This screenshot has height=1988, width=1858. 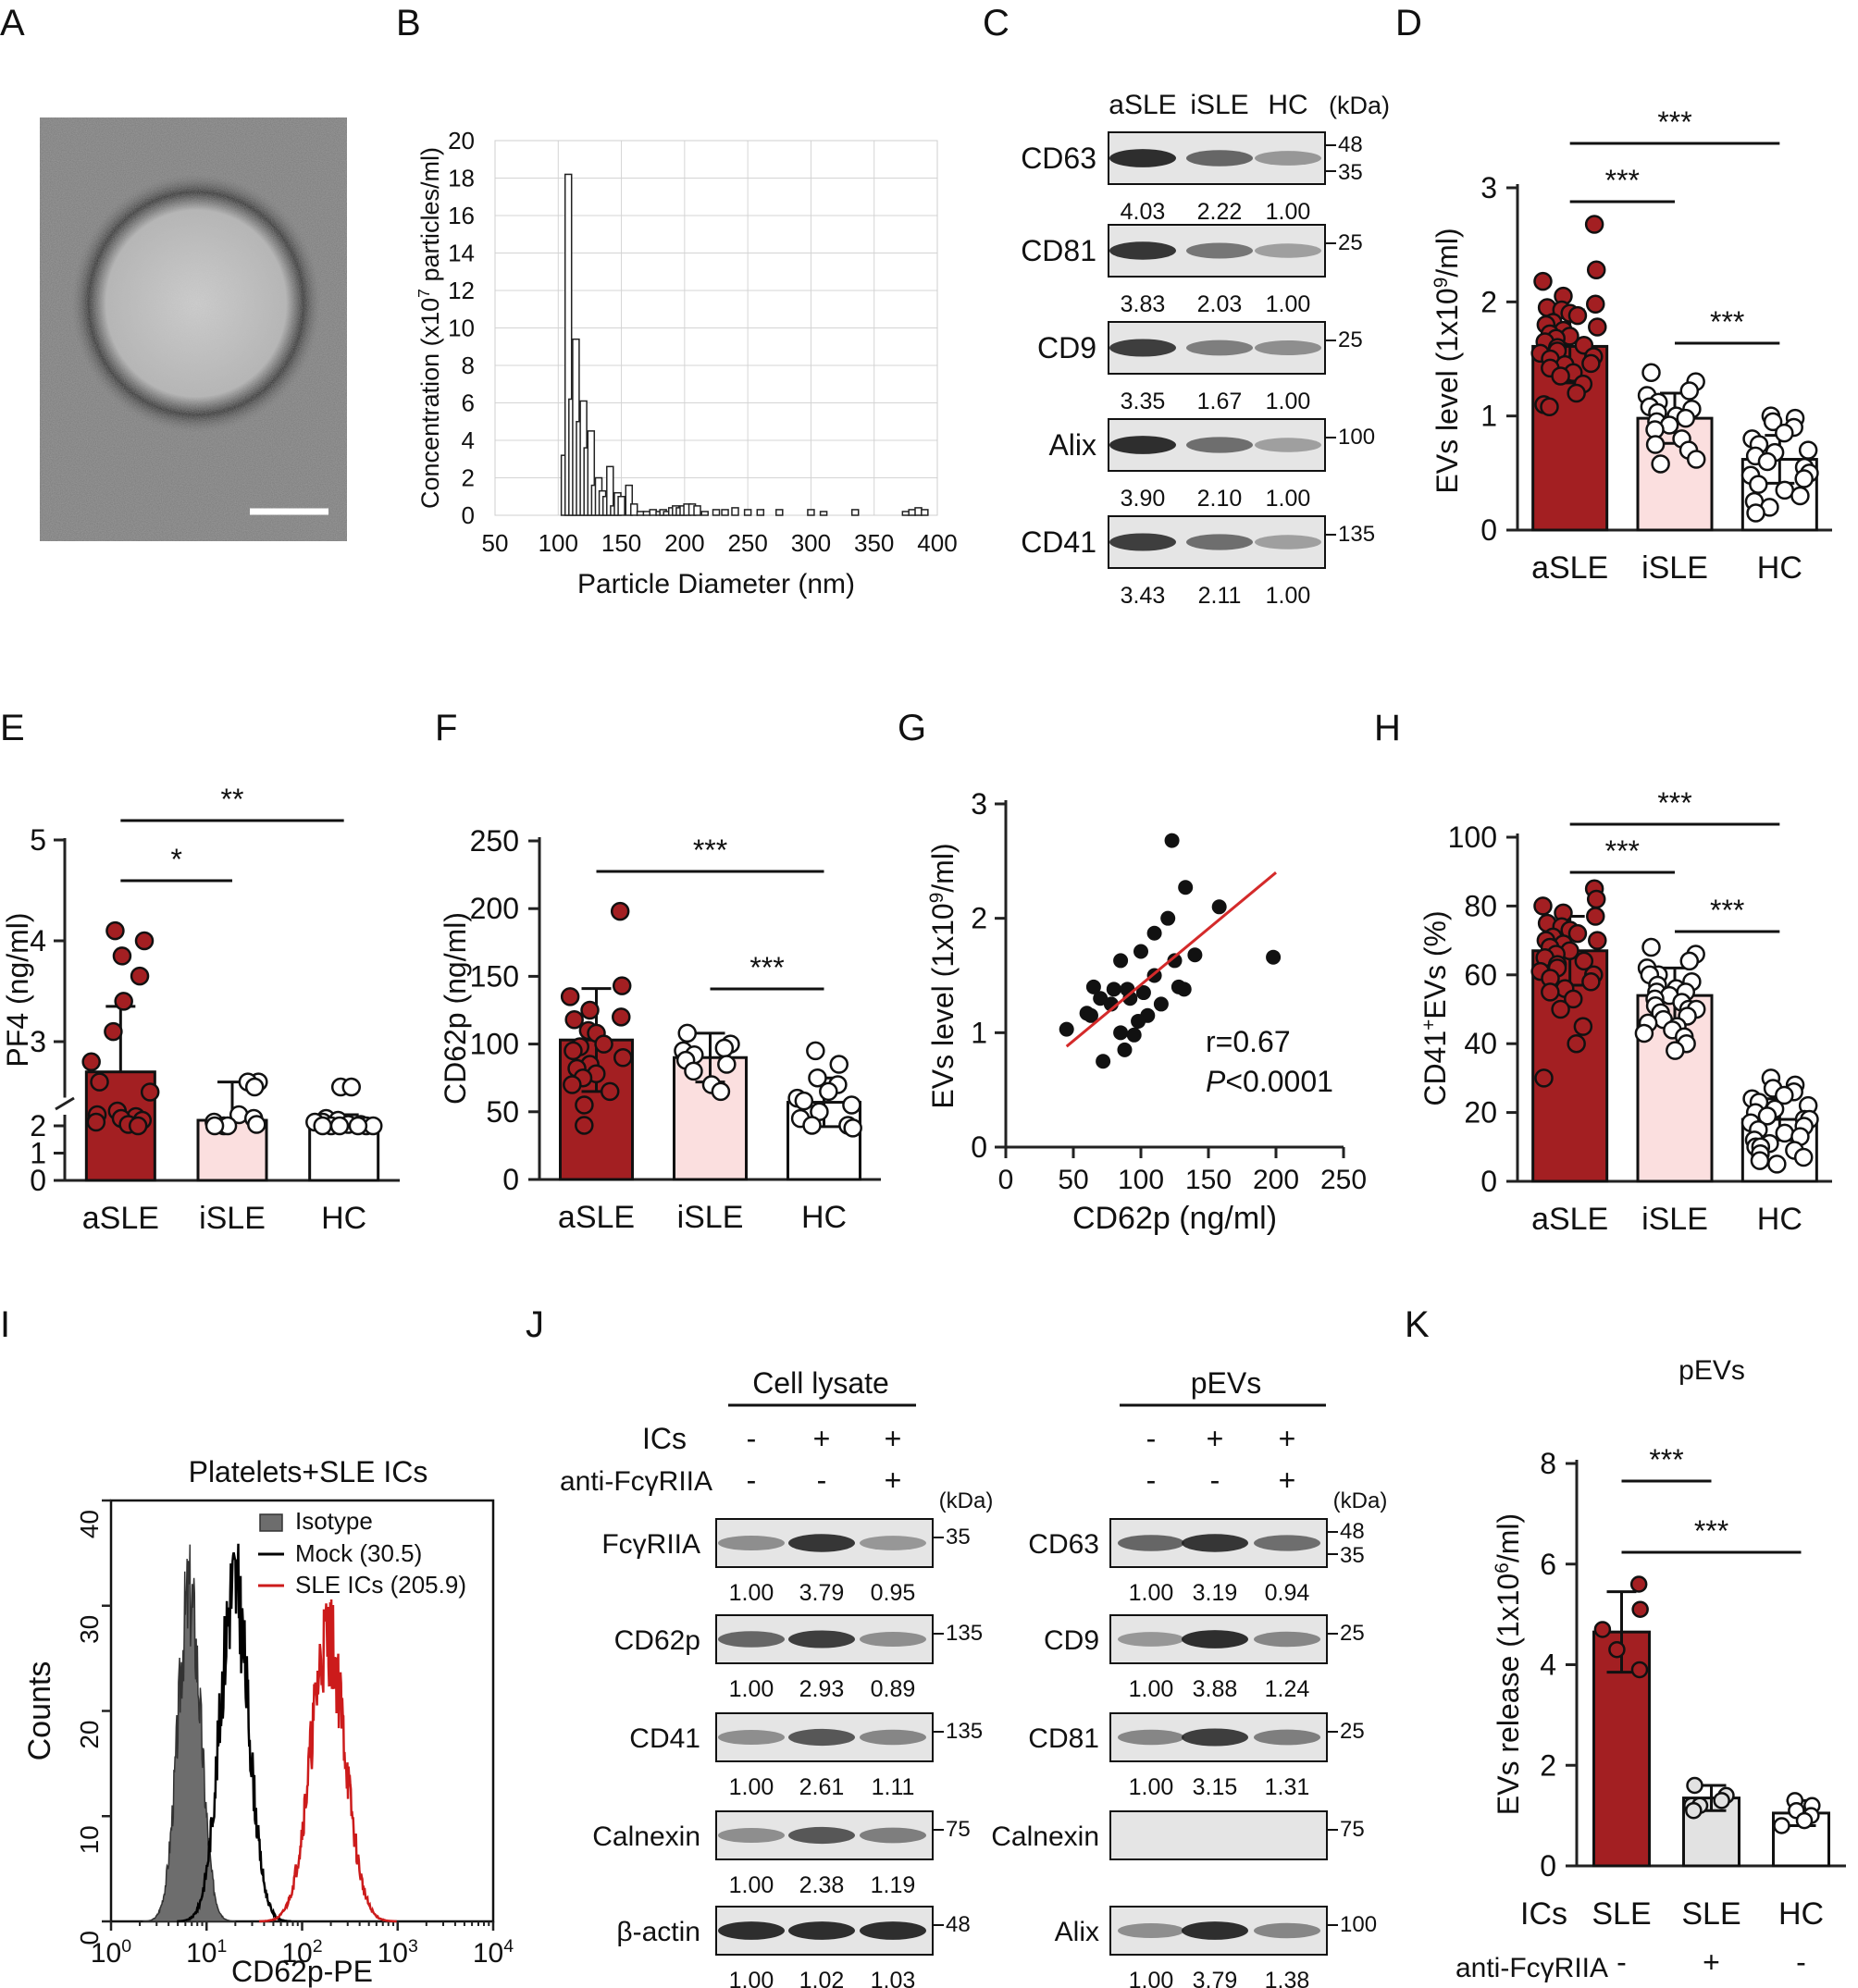 I want to click on panel-letter-i: I, so click(x=5, y=1324).